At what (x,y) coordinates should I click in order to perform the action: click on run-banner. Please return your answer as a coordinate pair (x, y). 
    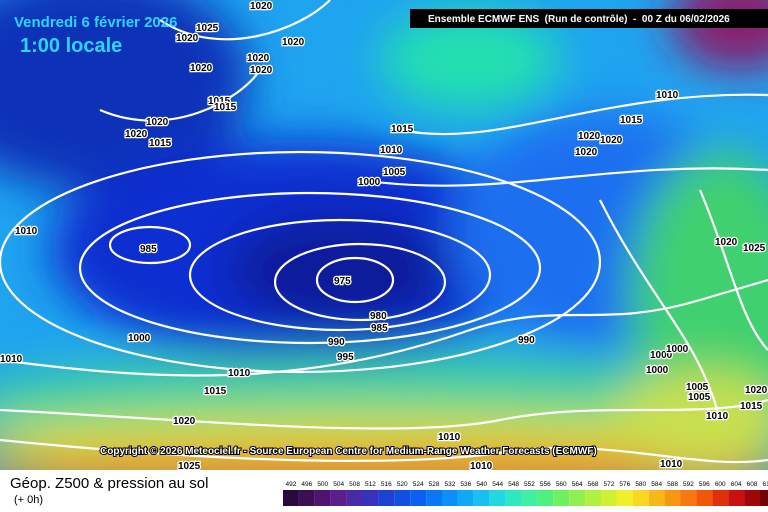
    Looking at the image, I should click on (589, 18).